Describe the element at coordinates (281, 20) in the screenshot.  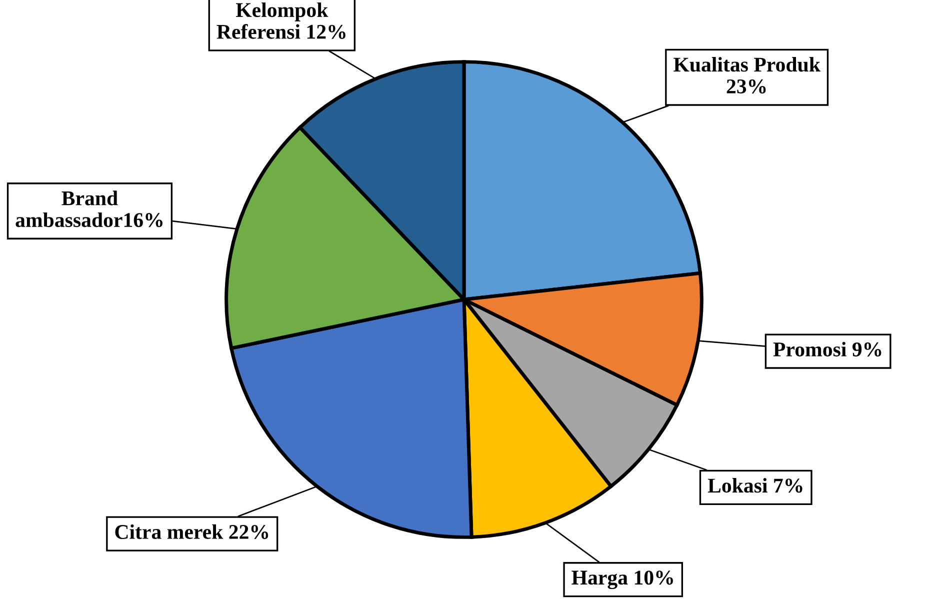
I see `slice-label: Kelompok Referensi 12%` at that location.